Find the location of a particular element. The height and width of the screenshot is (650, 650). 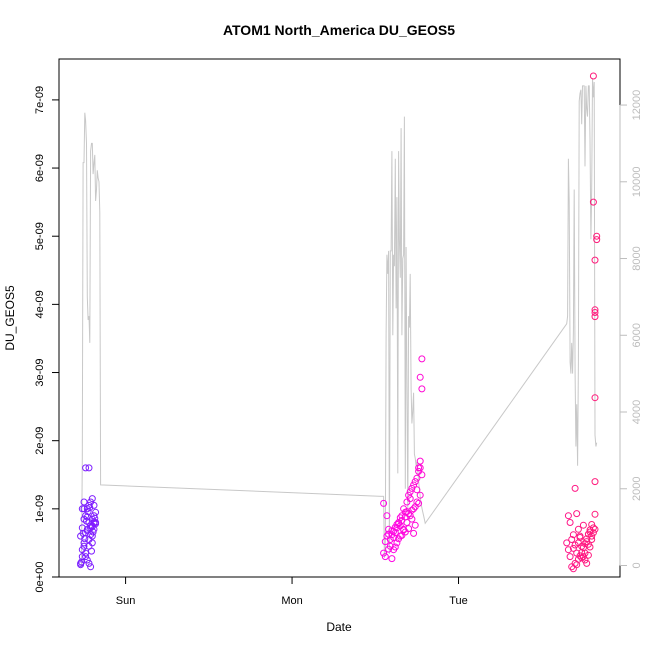

y2-tick-label: 8000 is located at coordinates (637, 258).